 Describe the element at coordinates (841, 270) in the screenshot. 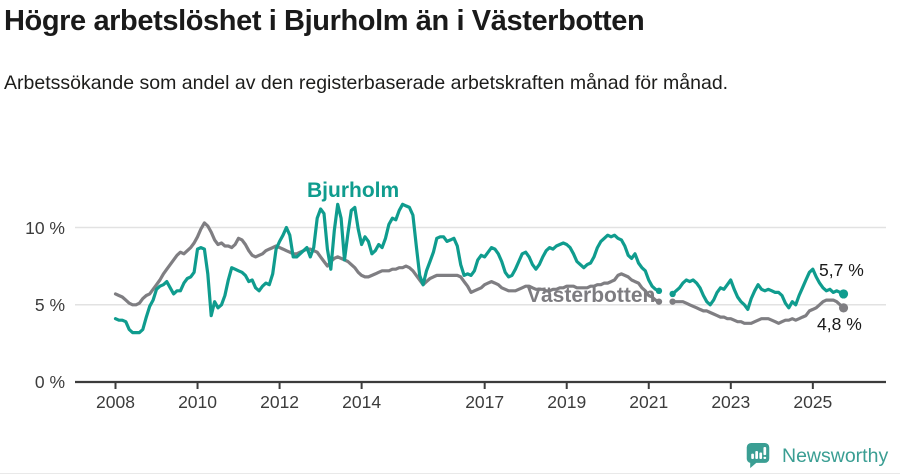

I see `end-value-label-bjurholm: 5,7 %` at that location.